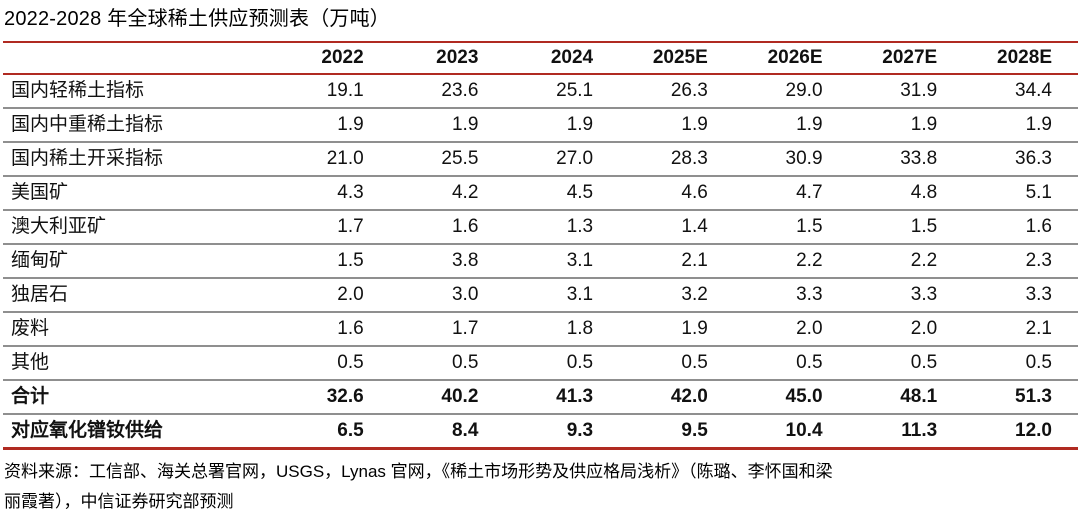 This screenshot has width=1080, height=517. What do you see at coordinates (332, 58) in the screenshot?
I see `column-header-2022: 2022` at bounding box center [332, 58].